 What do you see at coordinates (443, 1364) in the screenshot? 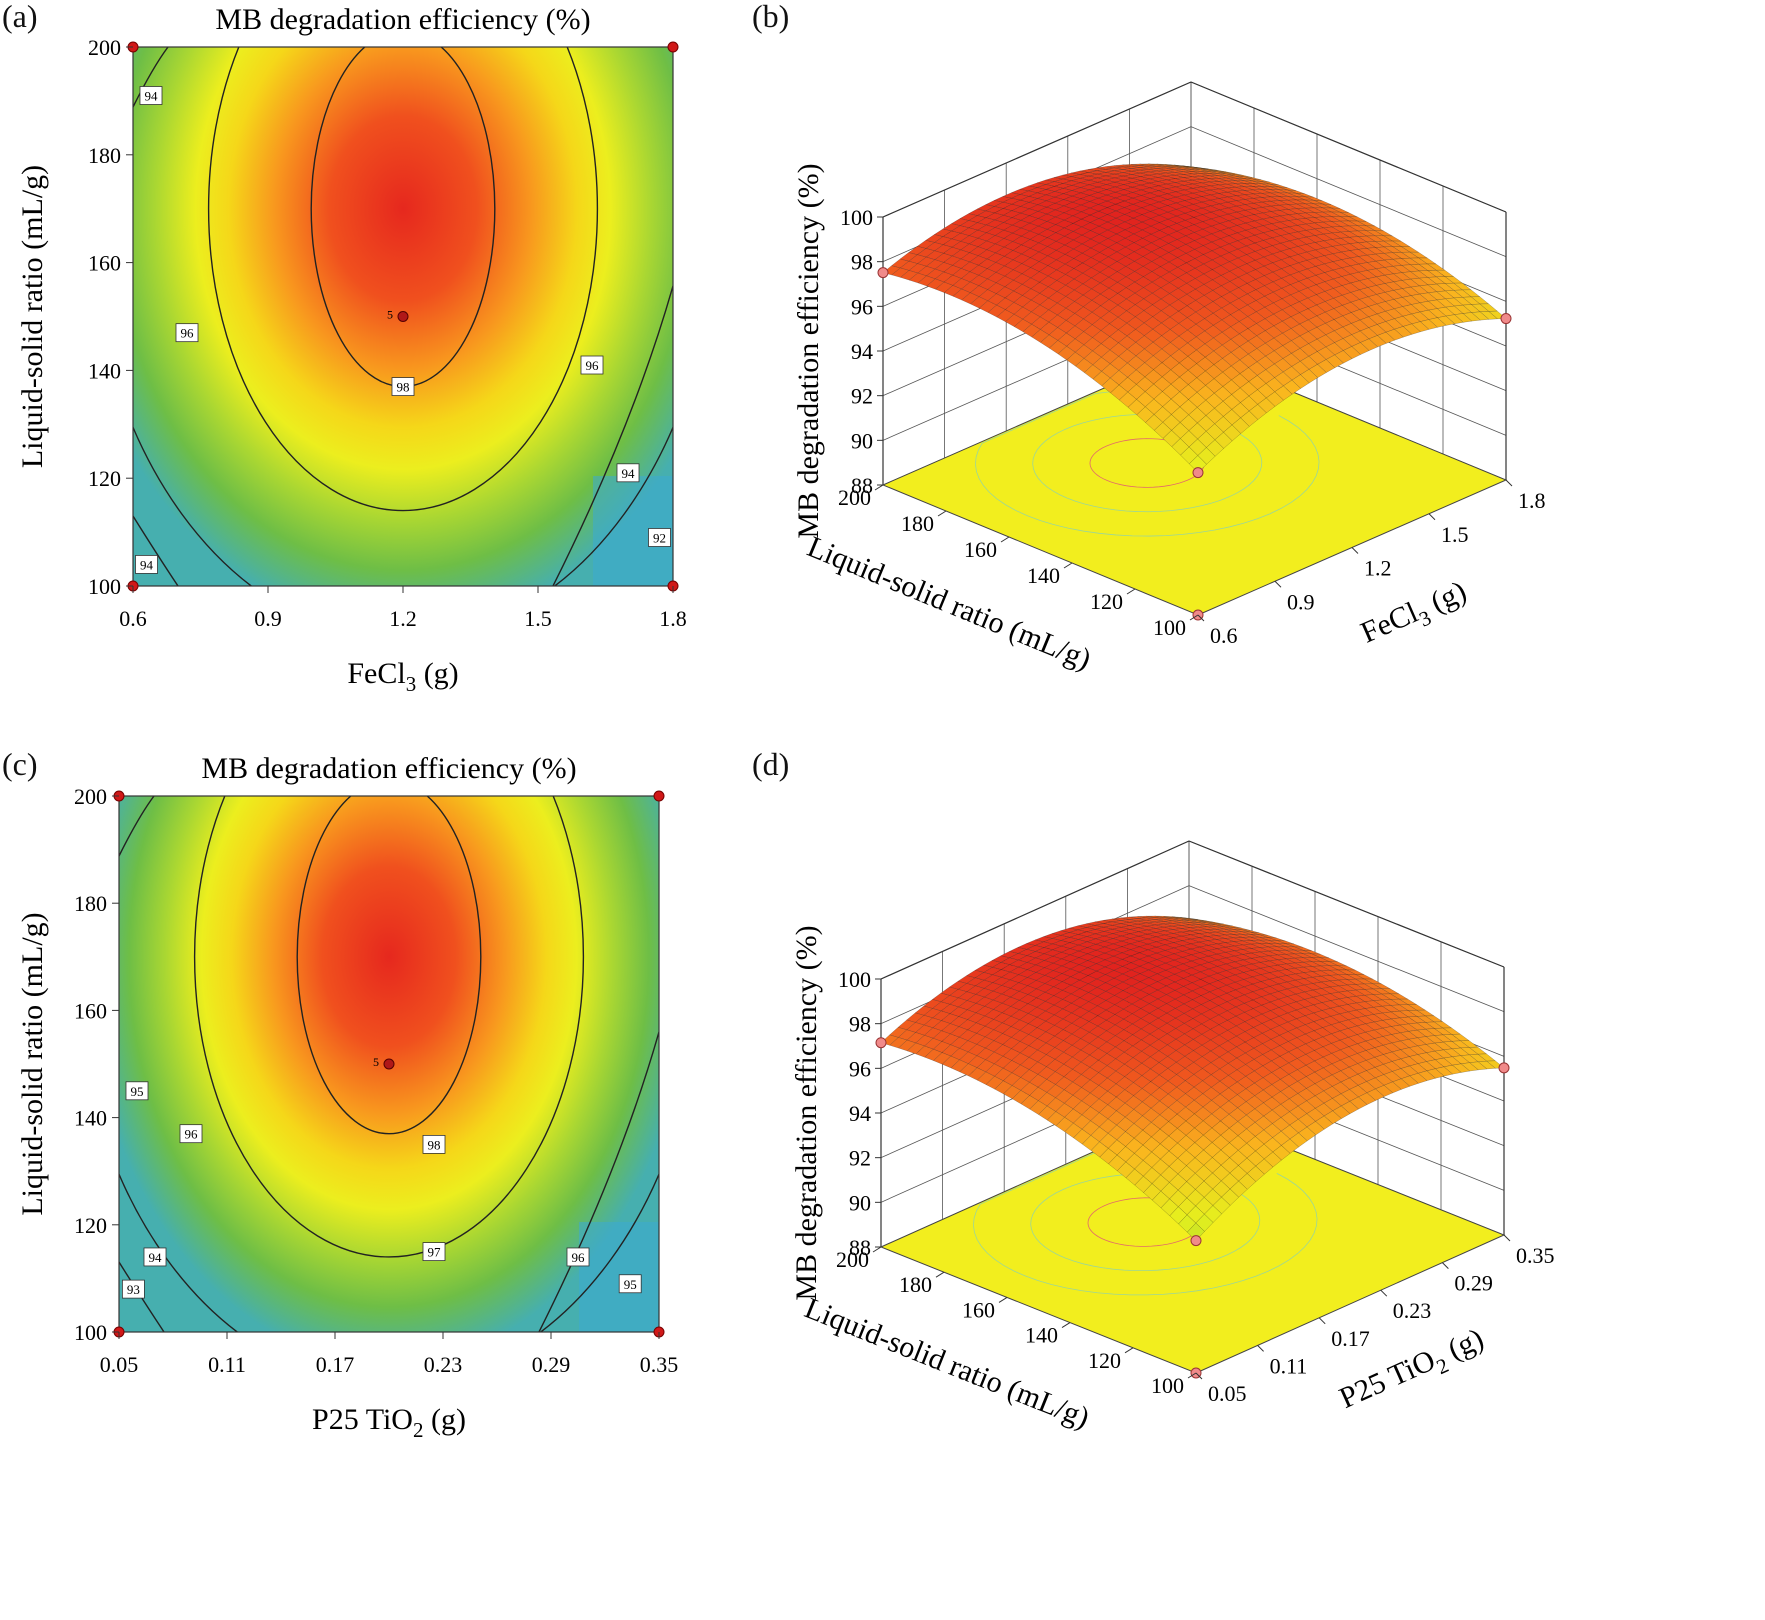
I see `x-tick-label: 0.23` at bounding box center [443, 1364].